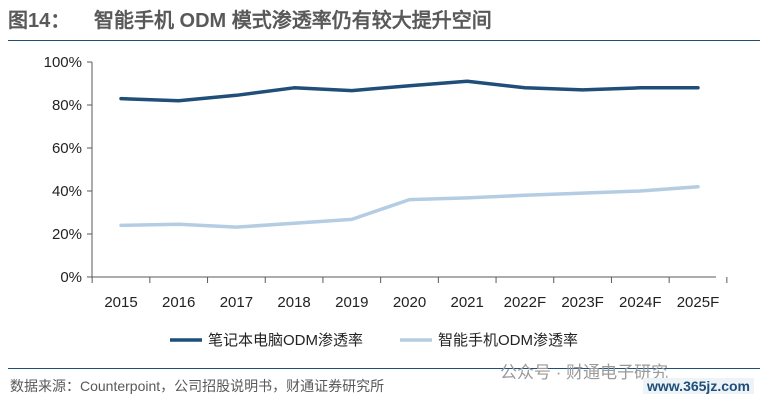 This screenshot has width=768, height=402. Describe the element at coordinates (71, 277) in the screenshot. I see `y-tick-label: 0%` at that location.